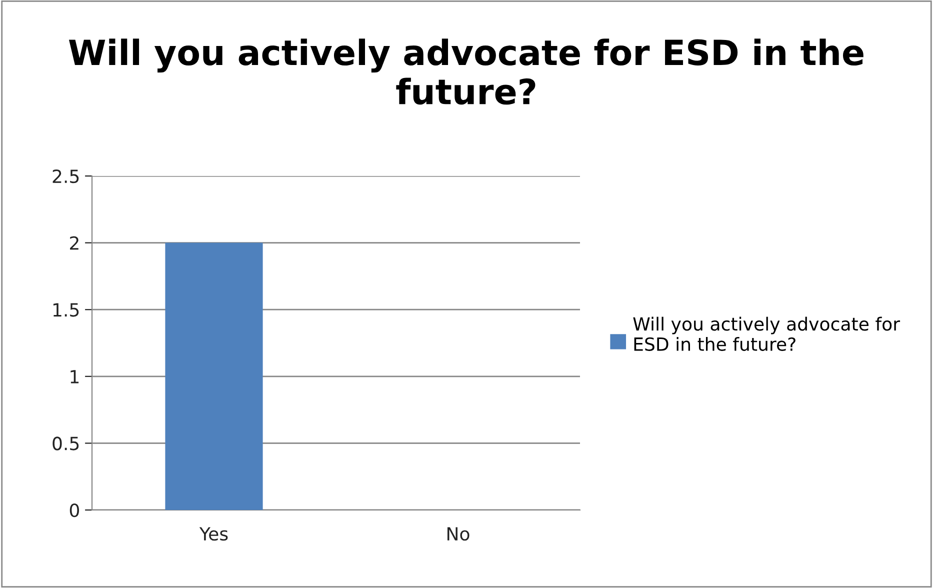  Describe the element at coordinates (74, 243) in the screenshot. I see `y-tick-label: 2` at that location.